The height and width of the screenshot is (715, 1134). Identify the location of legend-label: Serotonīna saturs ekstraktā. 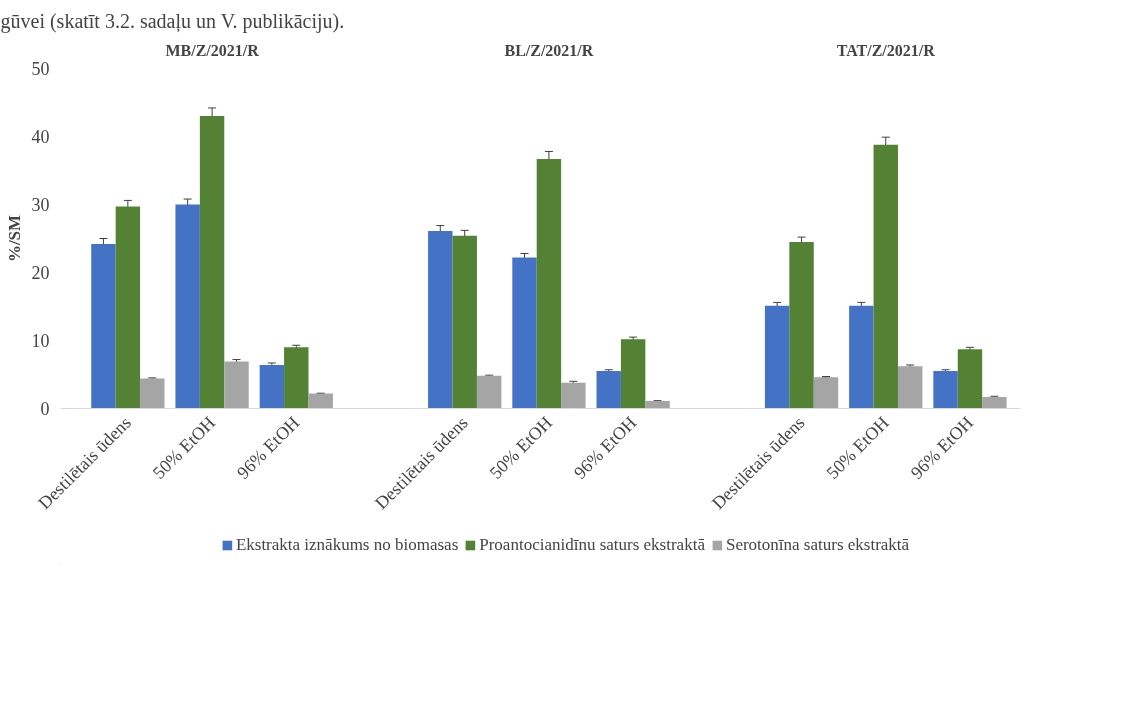
(817, 545).